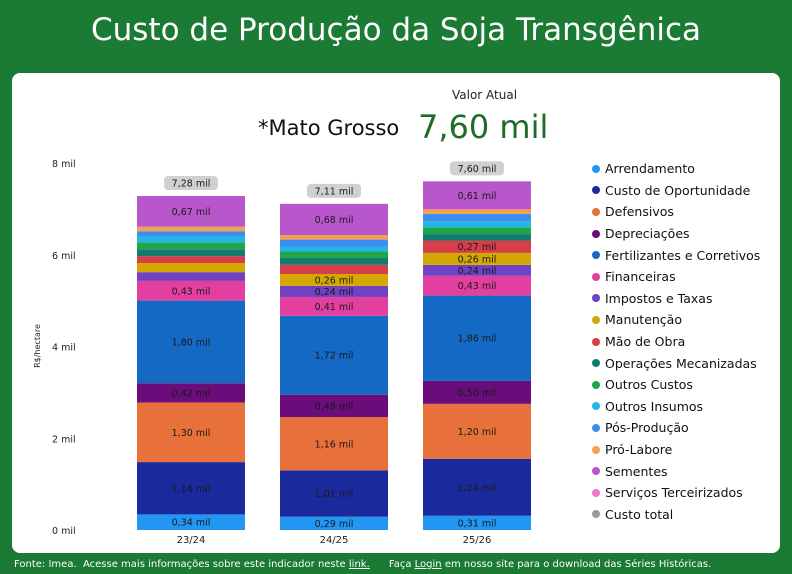 The width and height of the screenshot is (792, 574). What do you see at coordinates (676, 212) in the screenshot?
I see `legend-item: Defensivos` at bounding box center [676, 212].